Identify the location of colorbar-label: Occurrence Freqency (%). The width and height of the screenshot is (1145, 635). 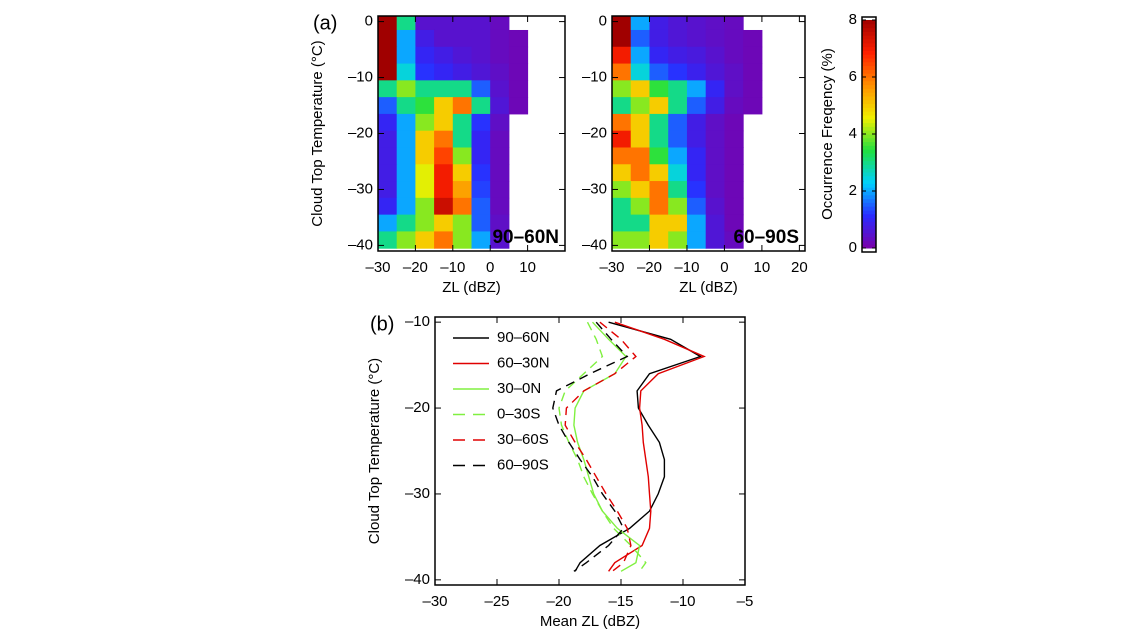
(827, 134).